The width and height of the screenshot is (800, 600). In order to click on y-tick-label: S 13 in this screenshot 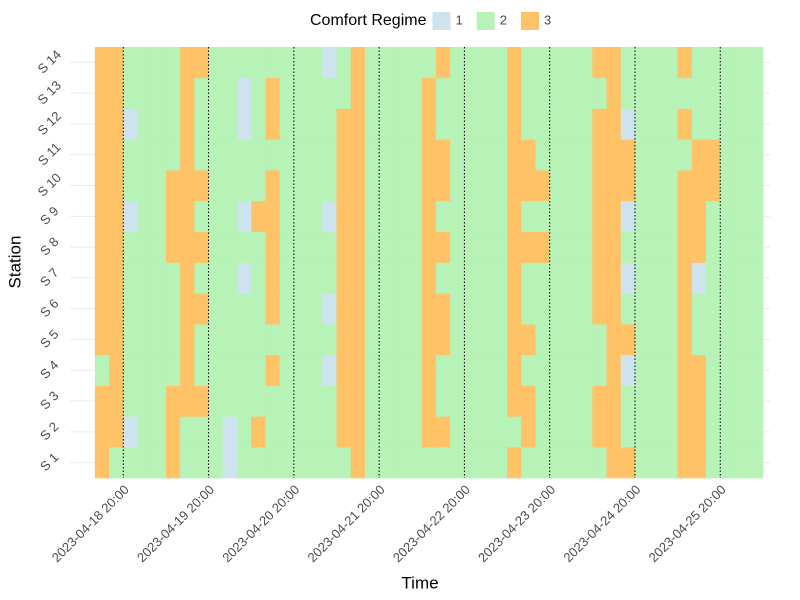, I will do `click(49, 93)`.